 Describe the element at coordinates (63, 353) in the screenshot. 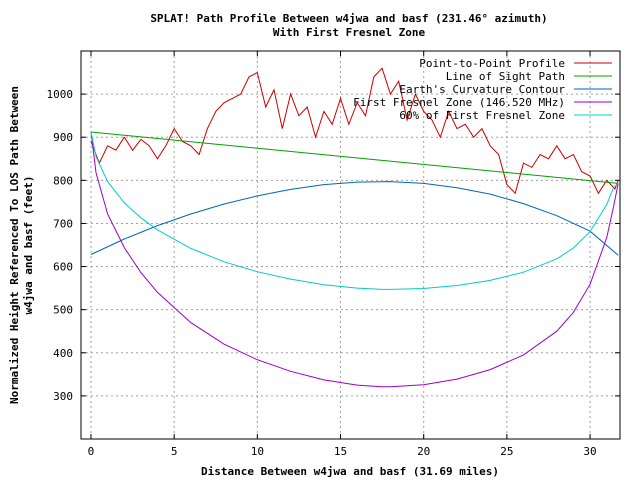

I see `y-tick-label: 400` at that location.